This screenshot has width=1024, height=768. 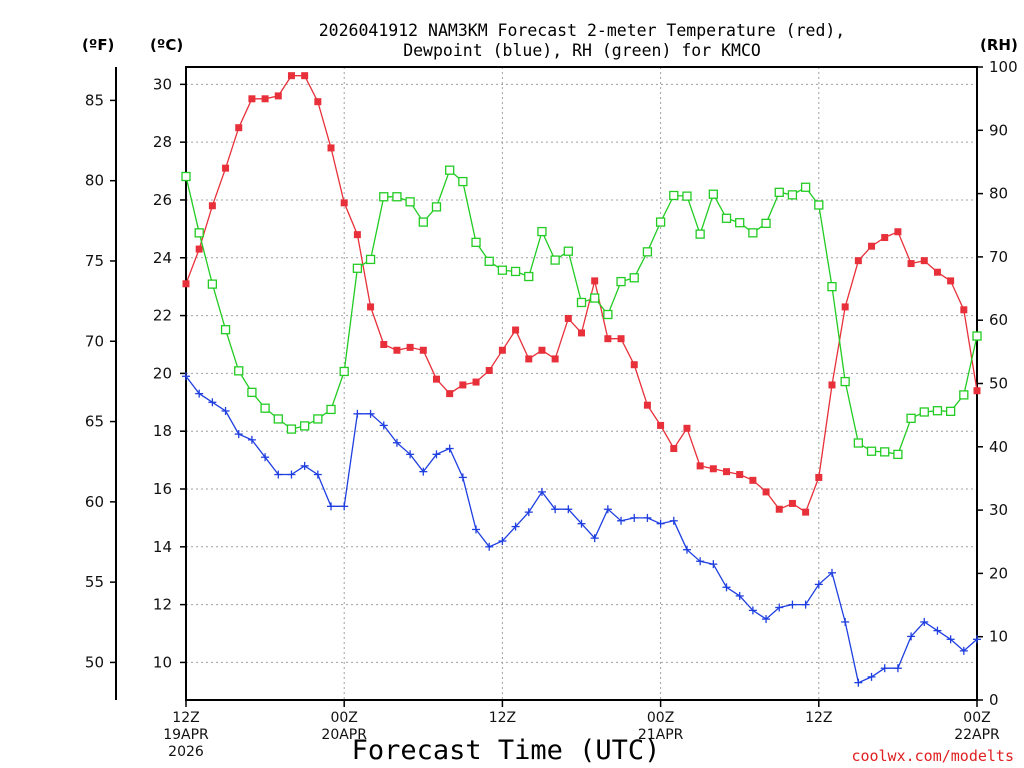 What do you see at coordinates (162, 84) in the screenshot?
I see `celsius-tick-label: 30` at bounding box center [162, 84].